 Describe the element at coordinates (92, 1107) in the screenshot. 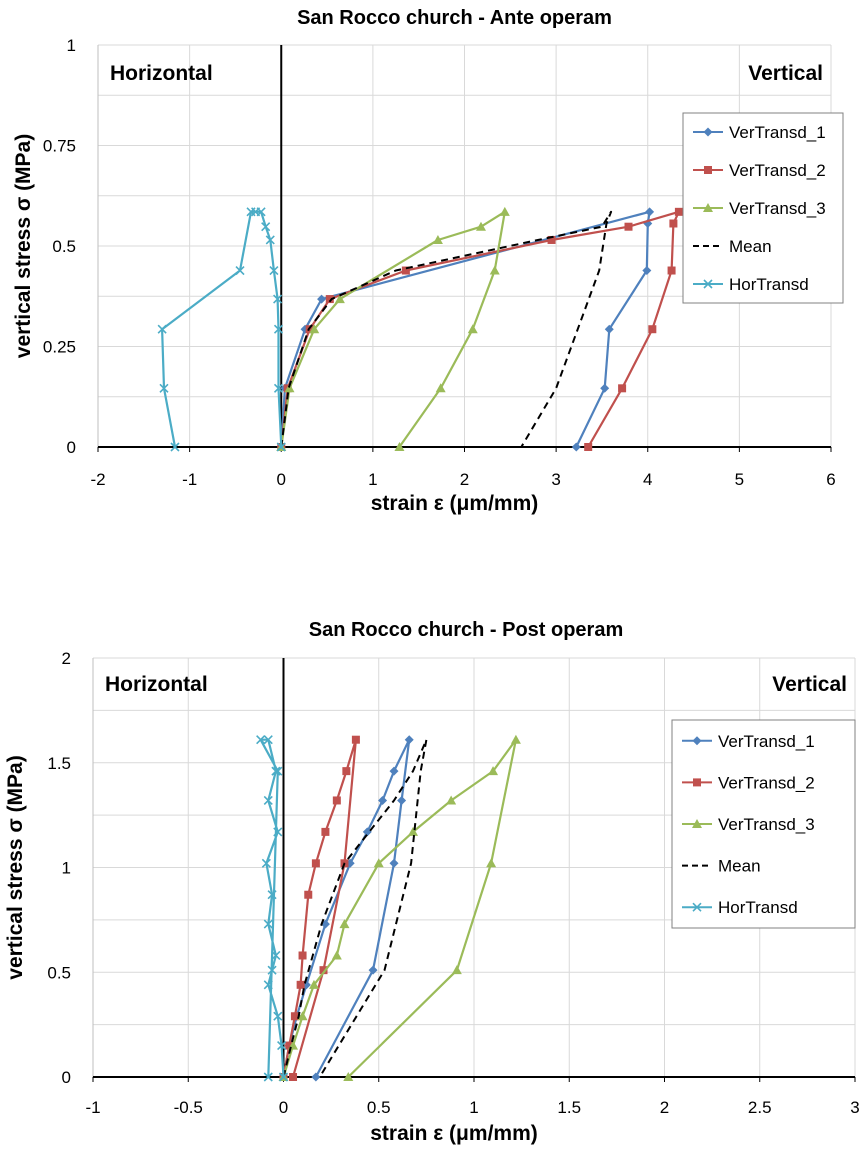

I see `x-tick-label: -1` at that location.